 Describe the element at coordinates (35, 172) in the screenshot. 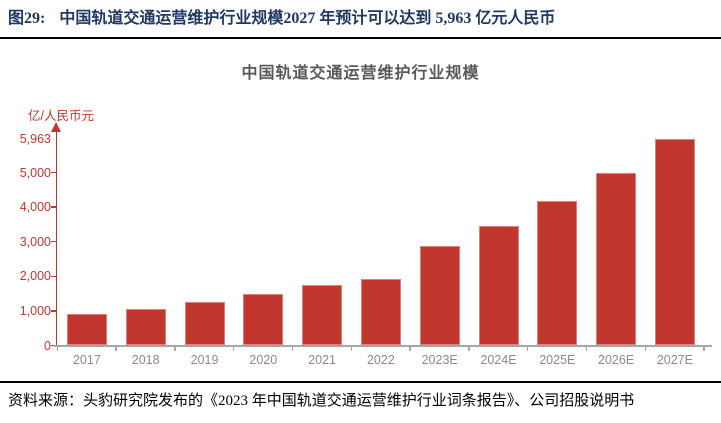

I see `y-tick-label: 5,000` at that location.